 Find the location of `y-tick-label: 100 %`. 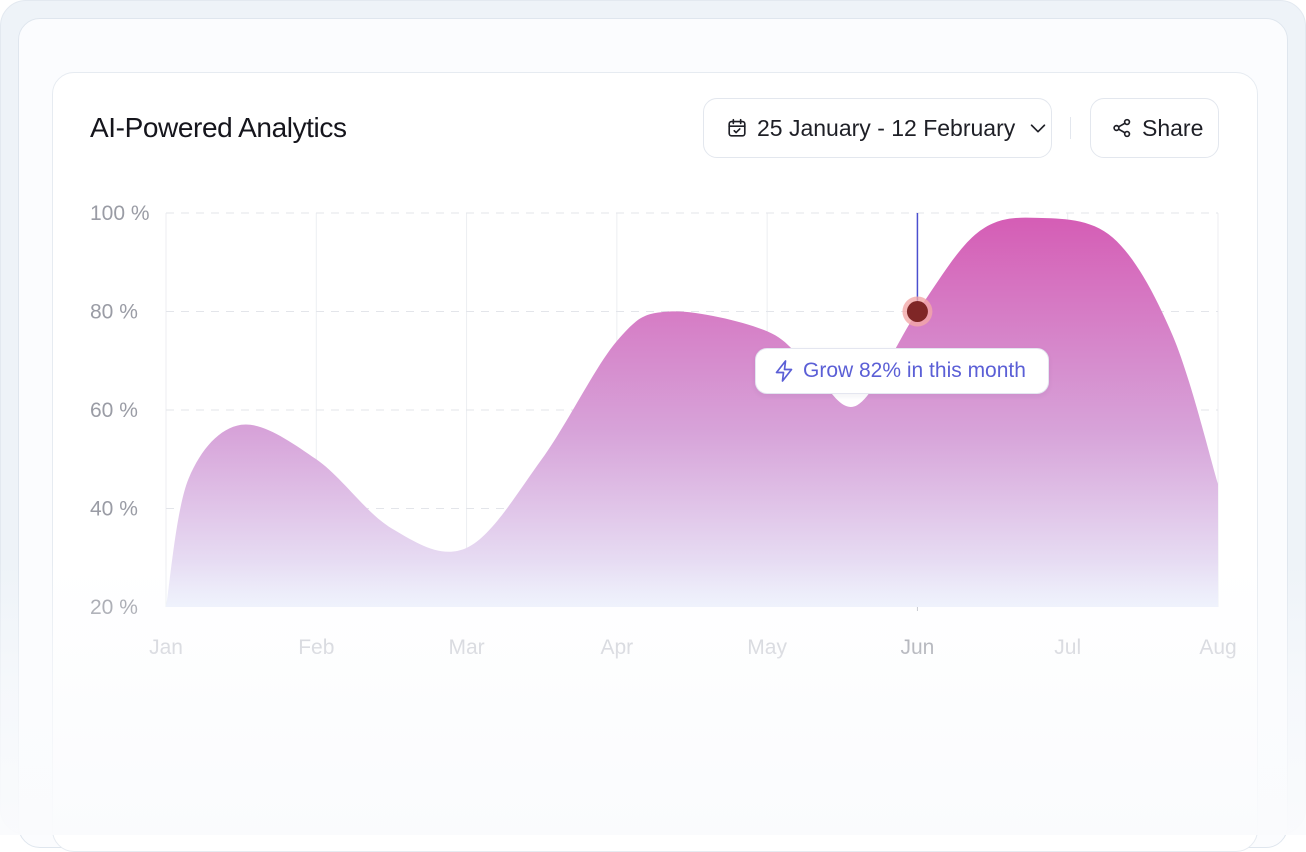

y-tick-label: 100 % is located at coordinates (120, 213).